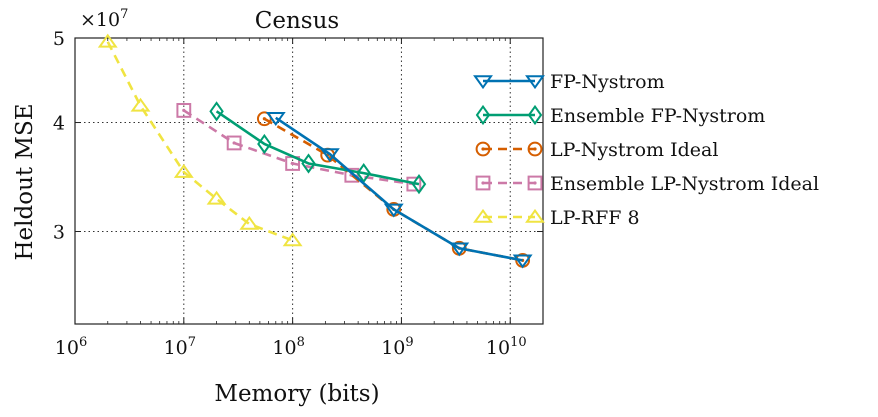 The height and width of the screenshot is (417, 878). Describe the element at coordinates (59, 124) in the screenshot. I see `y-tick-label: 4` at that location.